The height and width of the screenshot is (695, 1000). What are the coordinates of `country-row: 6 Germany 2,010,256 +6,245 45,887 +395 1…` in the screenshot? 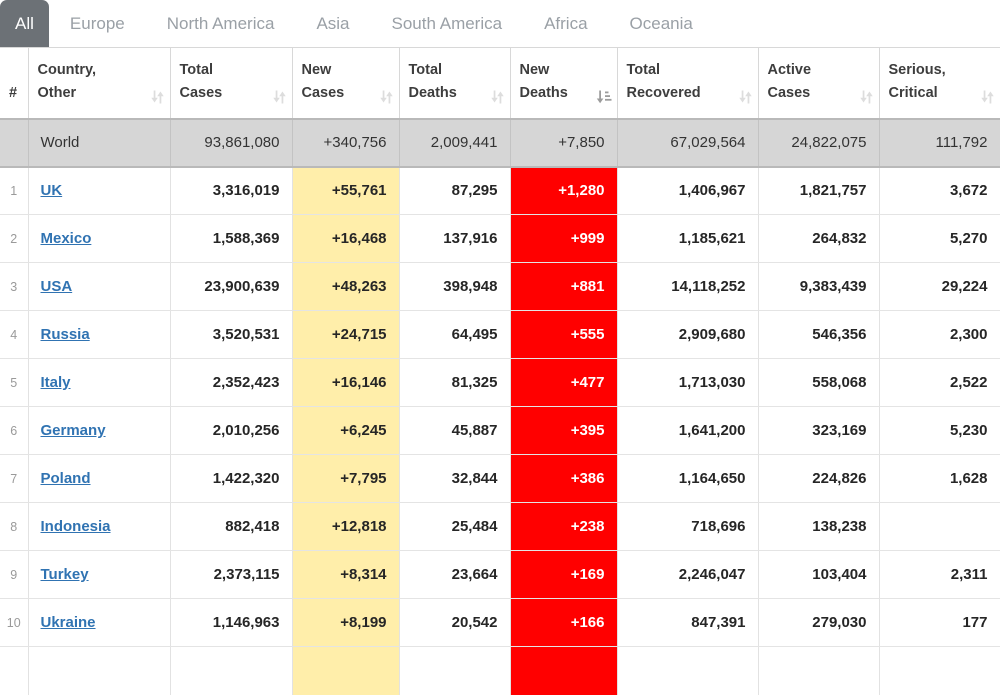 It's located at (500, 430).